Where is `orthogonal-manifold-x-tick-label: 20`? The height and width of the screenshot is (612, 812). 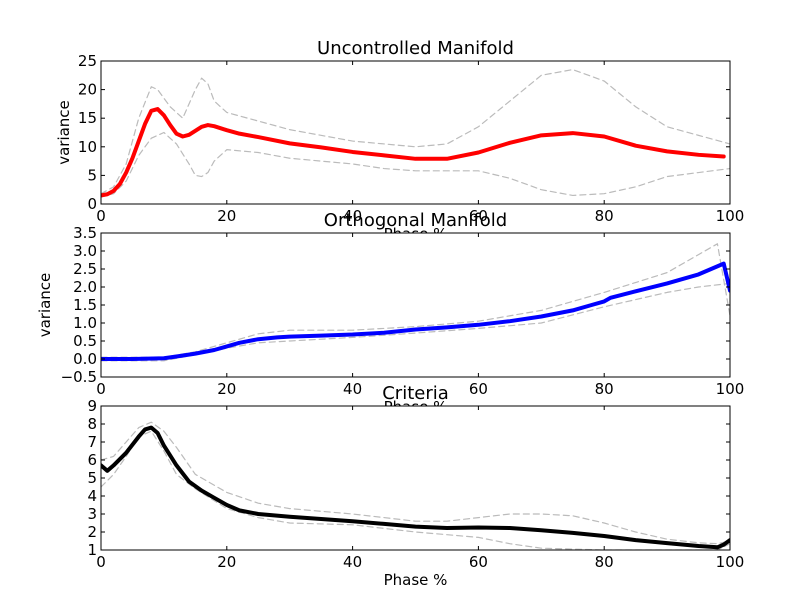 orthogonal-manifold-x-tick-label: 20 is located at coordinates (226, 389).